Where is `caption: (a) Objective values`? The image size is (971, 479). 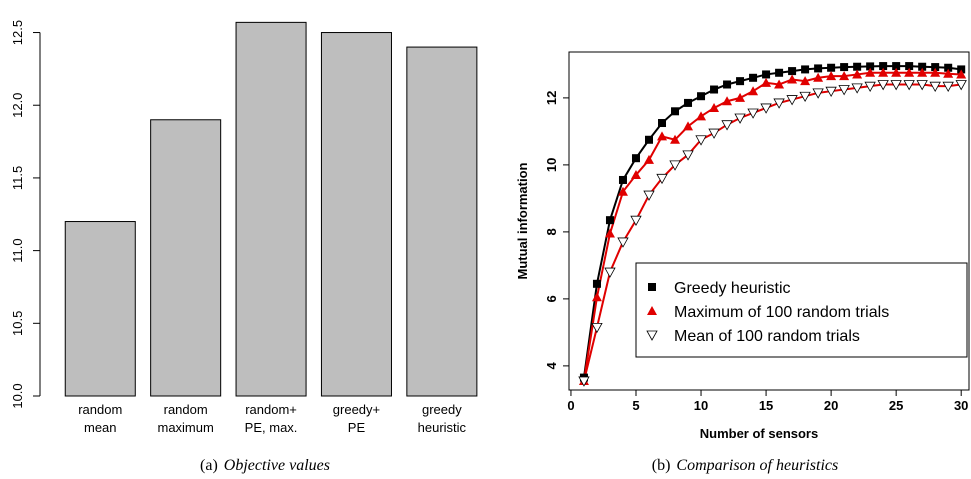 caption: (a) Objective values is located at coordinates (265, 465).